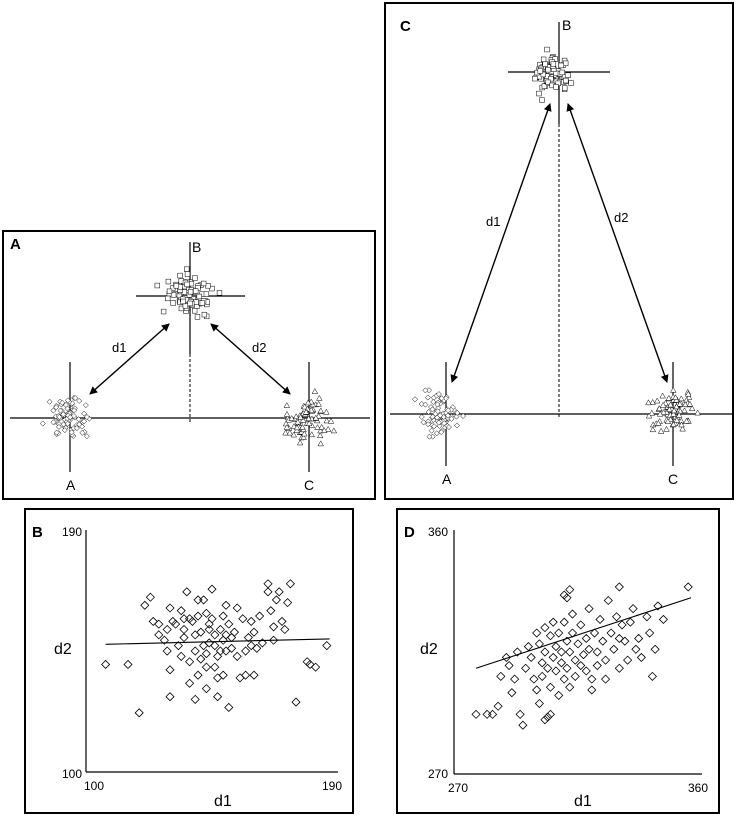 The width and height of the screenshot is (734, 816). Describe the element at coordinates (223, 801) in the screenshot. I see `panel-b-xlabel: d1` at that location.